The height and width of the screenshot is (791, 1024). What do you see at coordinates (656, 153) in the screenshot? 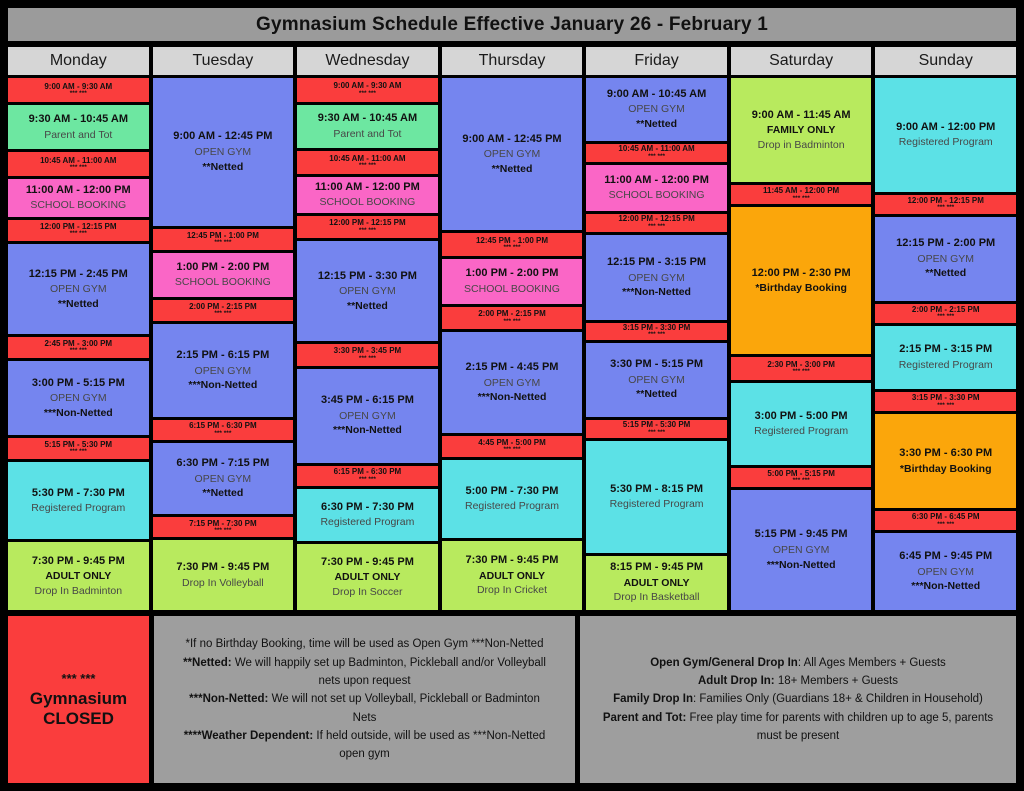
I see `schedule-block: 10:45 AM - 11:00 AM *** ***` at bounding box center [656, 153].